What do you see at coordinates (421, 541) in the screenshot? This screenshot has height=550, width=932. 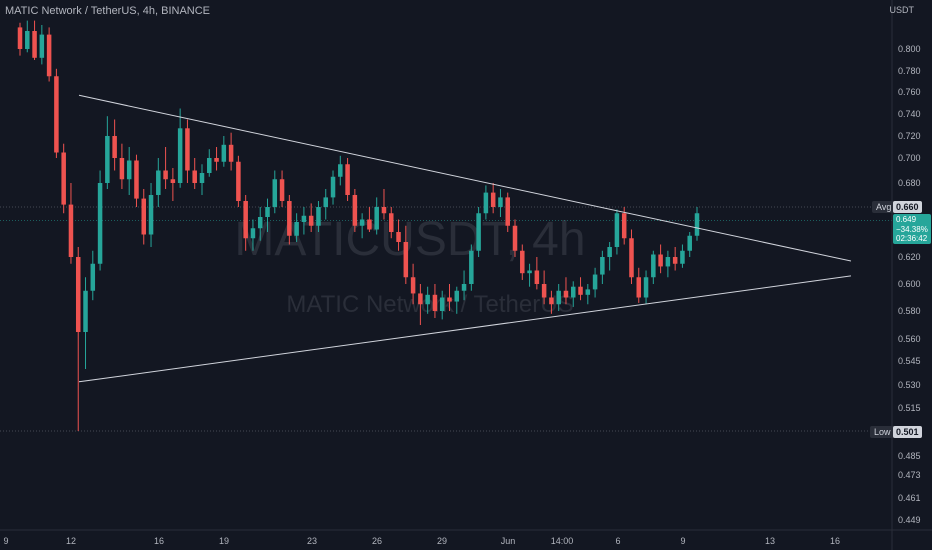 I see `time-axis: 9 12 16 19 23 26 29 Jun 14:00 6 9 13 16` at bounding box center [421, 541].